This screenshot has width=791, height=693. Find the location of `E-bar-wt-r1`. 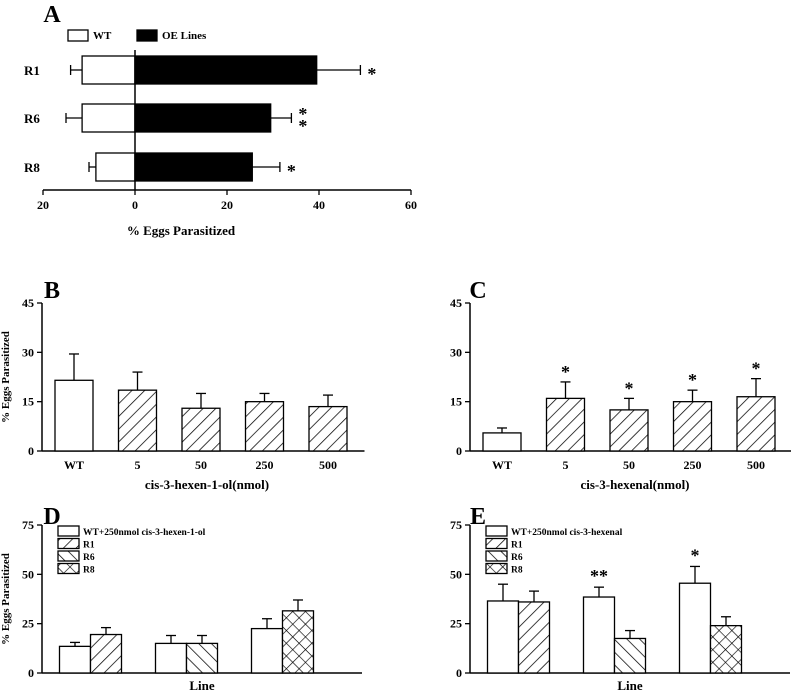

E-bar-wt-r1 is located at coordinates (503, 637).